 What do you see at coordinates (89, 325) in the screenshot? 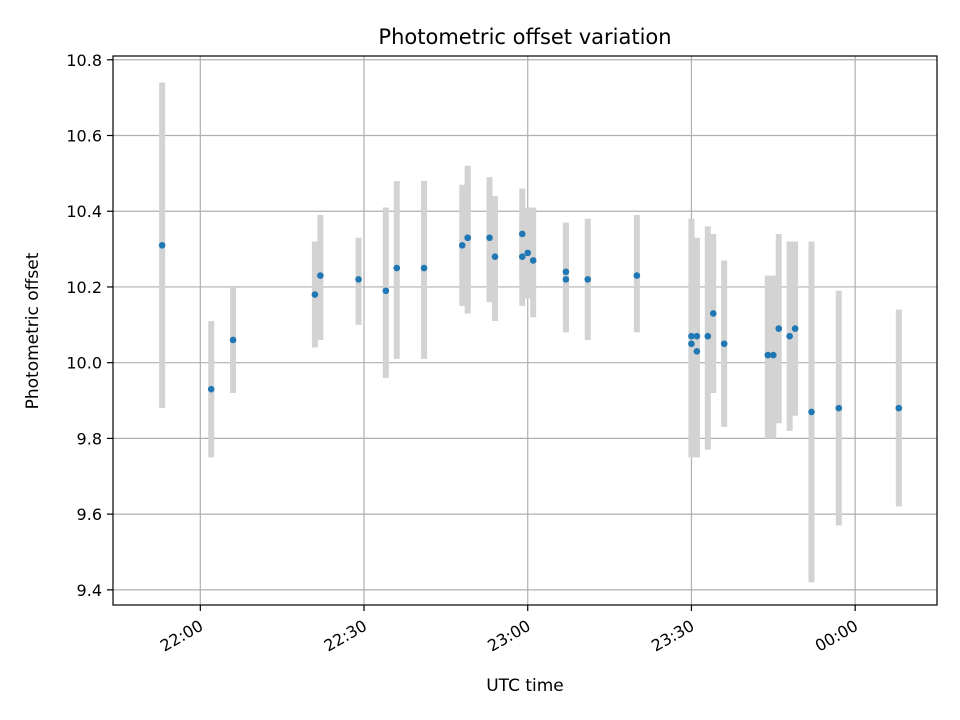
I see `y-axis-ticks: 9.4 9.6 9.8 10.0 10.2 10.4 10.6 10.8` at bounding box center [89, 325].